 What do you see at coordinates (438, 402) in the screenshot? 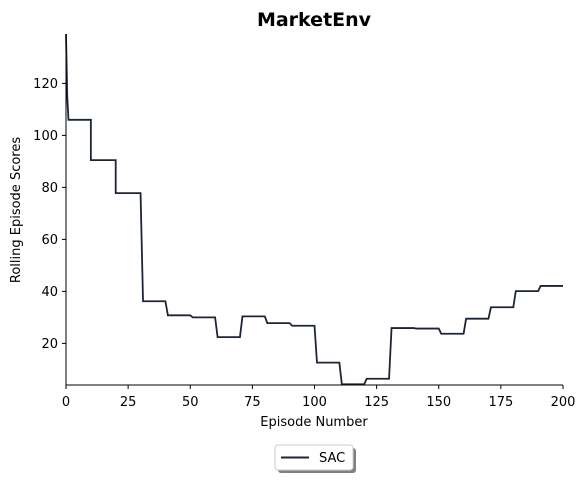
I see `x-tick-label: 150` at bounding box center [438, 402].